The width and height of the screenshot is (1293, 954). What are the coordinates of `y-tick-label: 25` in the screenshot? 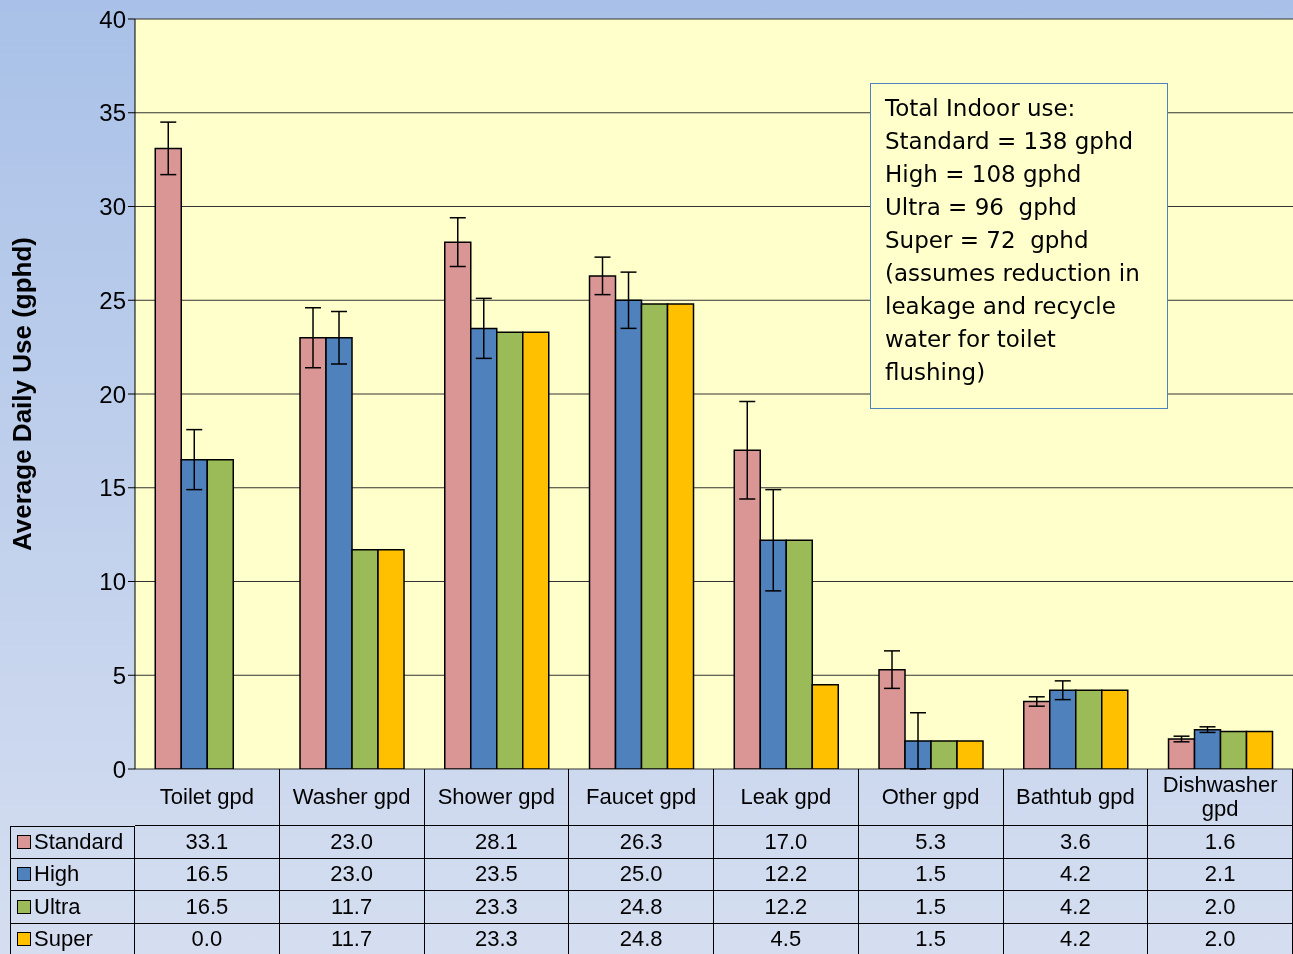 It's located at (112, 300).